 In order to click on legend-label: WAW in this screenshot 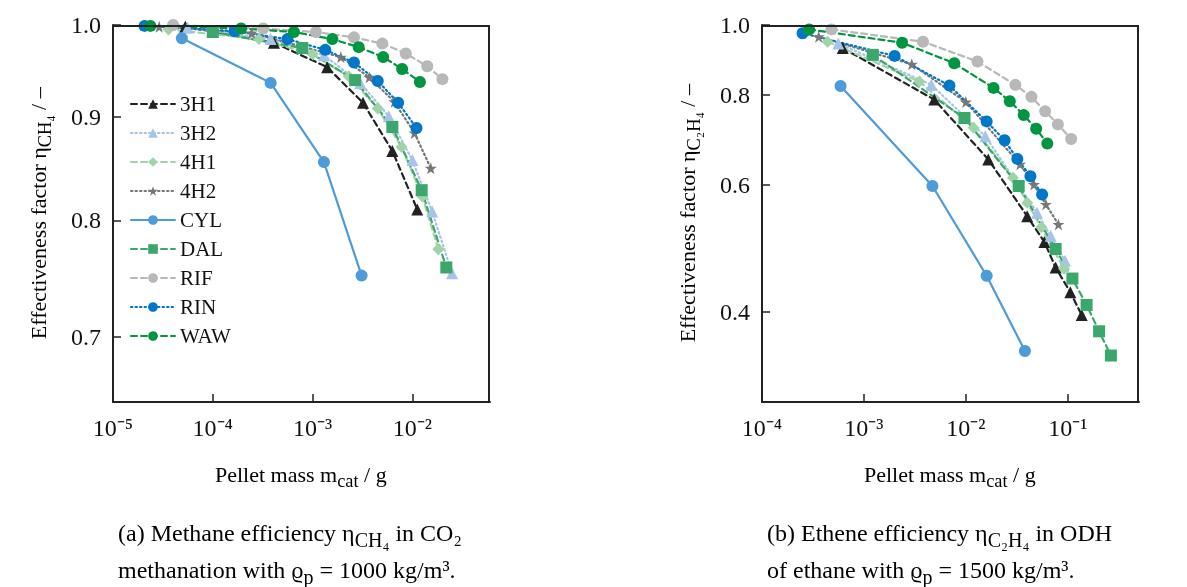, I will do `click(205, 336)`.